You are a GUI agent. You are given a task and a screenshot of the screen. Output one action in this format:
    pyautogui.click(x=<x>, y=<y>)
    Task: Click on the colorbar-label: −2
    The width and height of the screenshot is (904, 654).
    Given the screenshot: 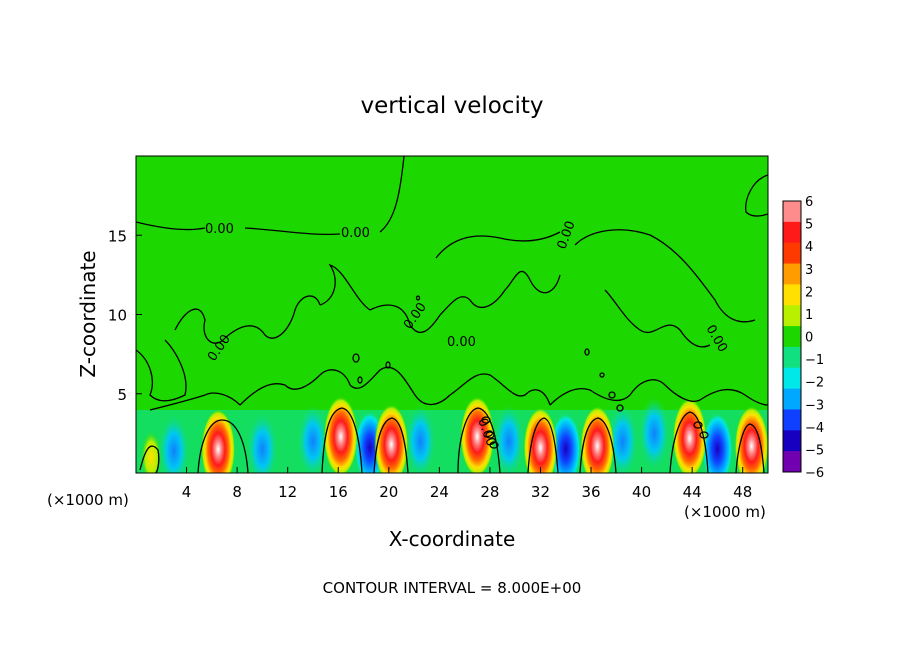 What is the action you would take?
    pyautogui.click(x=814, y=383)
    